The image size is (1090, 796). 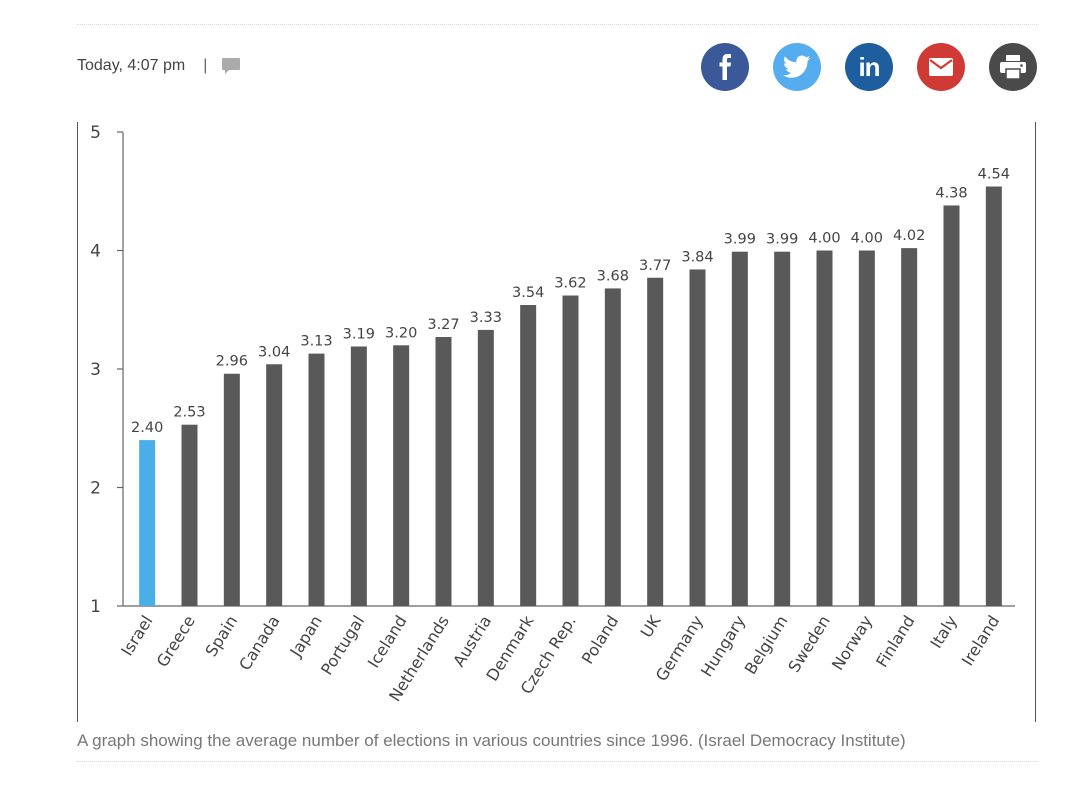 What do you see at coordinates (231, 489) in the screenshot?
I see `bar-spain` at bounding box center [231, 489].